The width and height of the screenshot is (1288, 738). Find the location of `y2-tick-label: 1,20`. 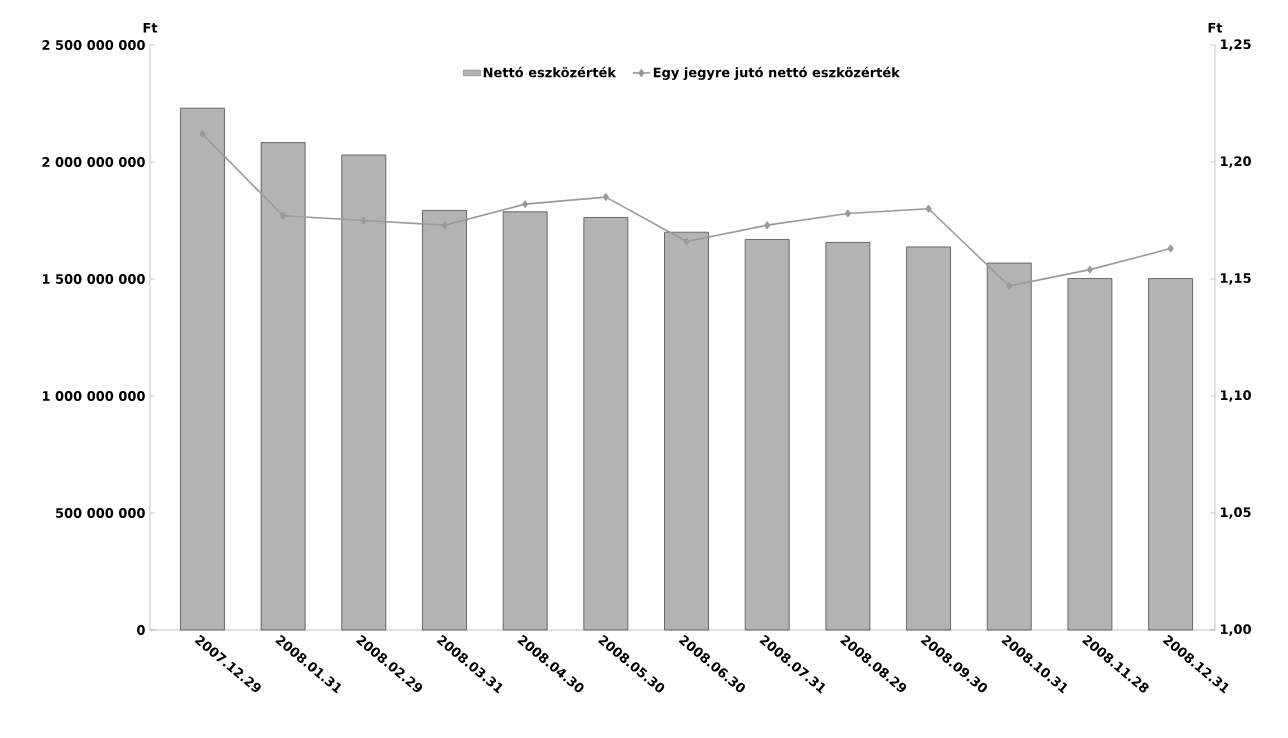

y2-tick-label: 1,20 is located at coordinates (1235, 162).